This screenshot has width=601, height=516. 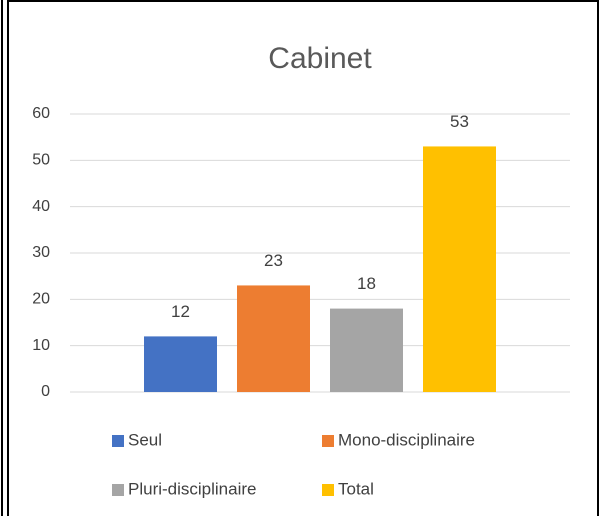 What do you see at coordinates (41, 206) in the screenshot?
I see `y-tick-label: 40` at bounding box center [41, 206].